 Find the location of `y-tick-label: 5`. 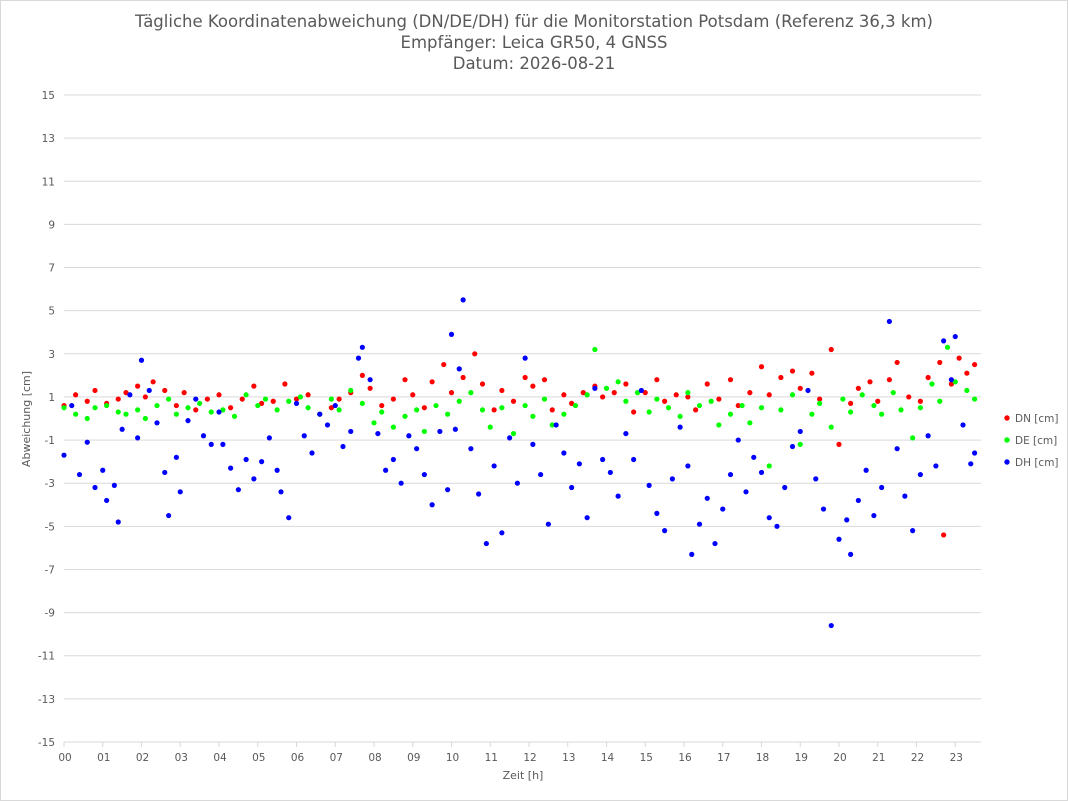

y-tick-label: 5 is located at coordinates (51, 312).